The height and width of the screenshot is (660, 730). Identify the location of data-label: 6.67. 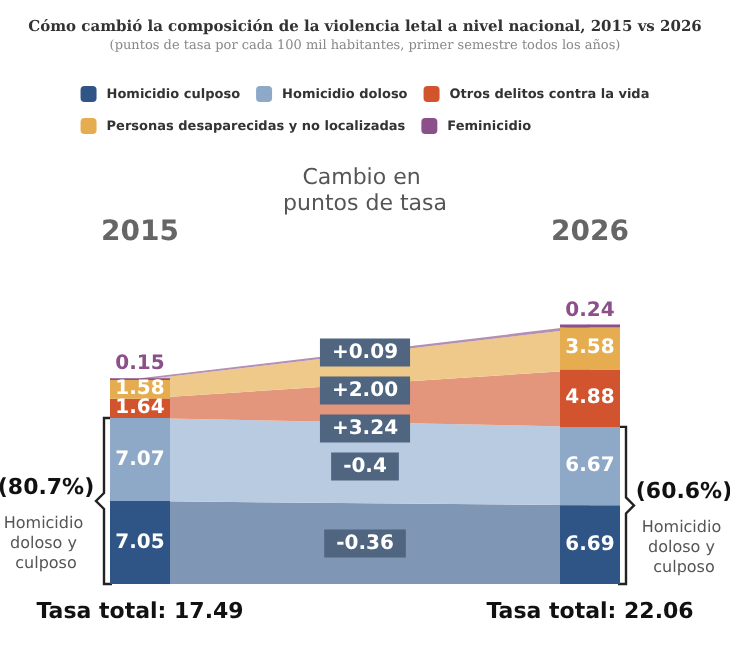
(590, 466).